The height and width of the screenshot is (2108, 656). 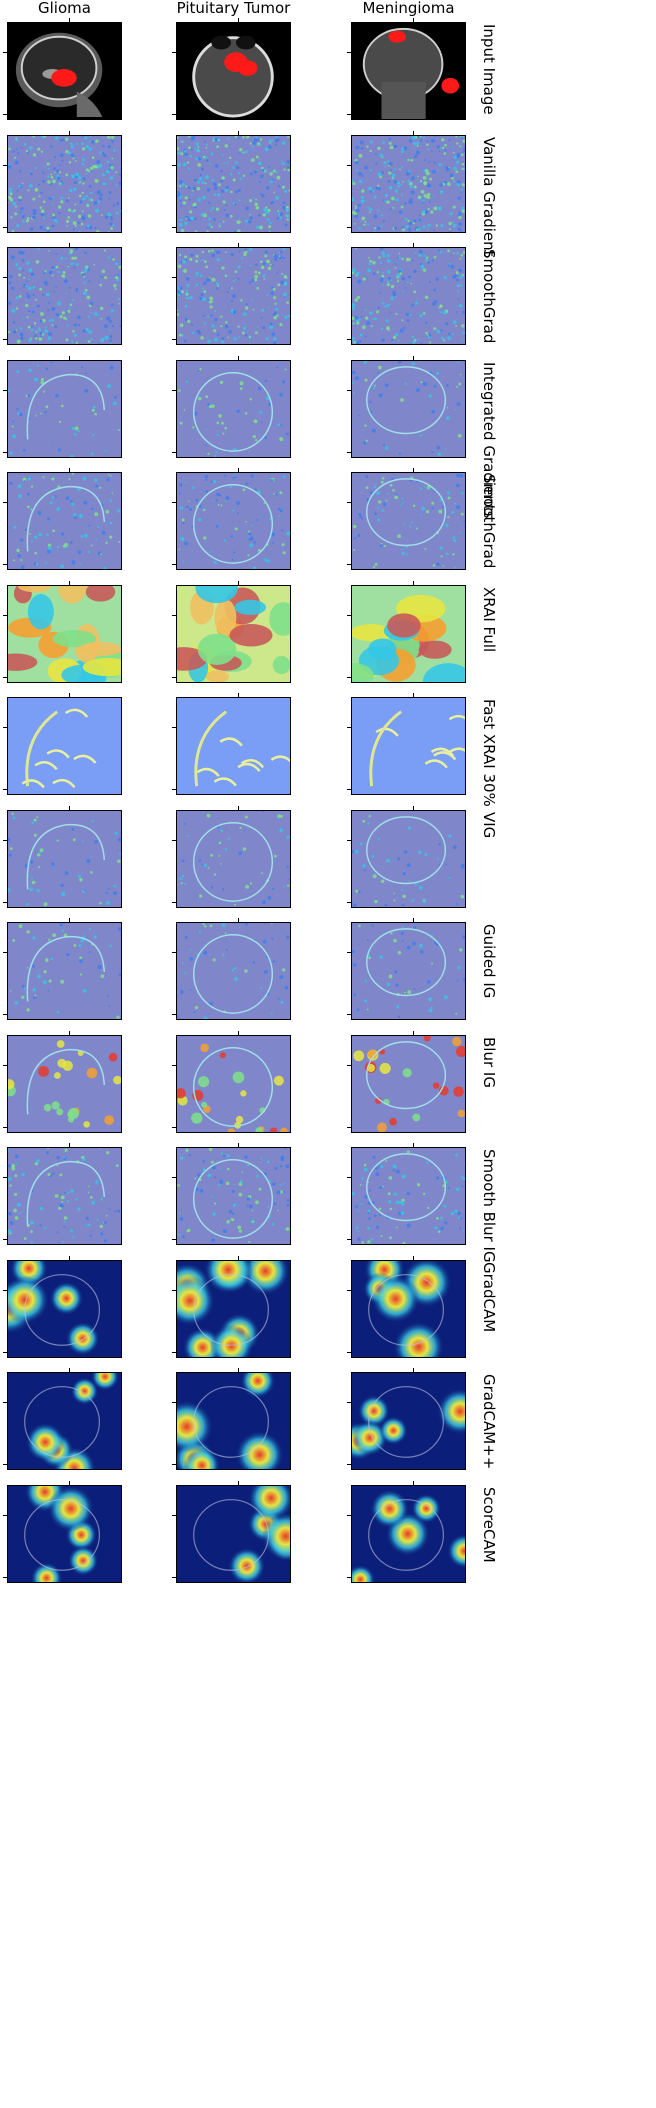 What do you see at coordinates (489, 961) in the screenshot?
I see `row-label-guided-ig: Guided IG` at bounding box center [489, 961].